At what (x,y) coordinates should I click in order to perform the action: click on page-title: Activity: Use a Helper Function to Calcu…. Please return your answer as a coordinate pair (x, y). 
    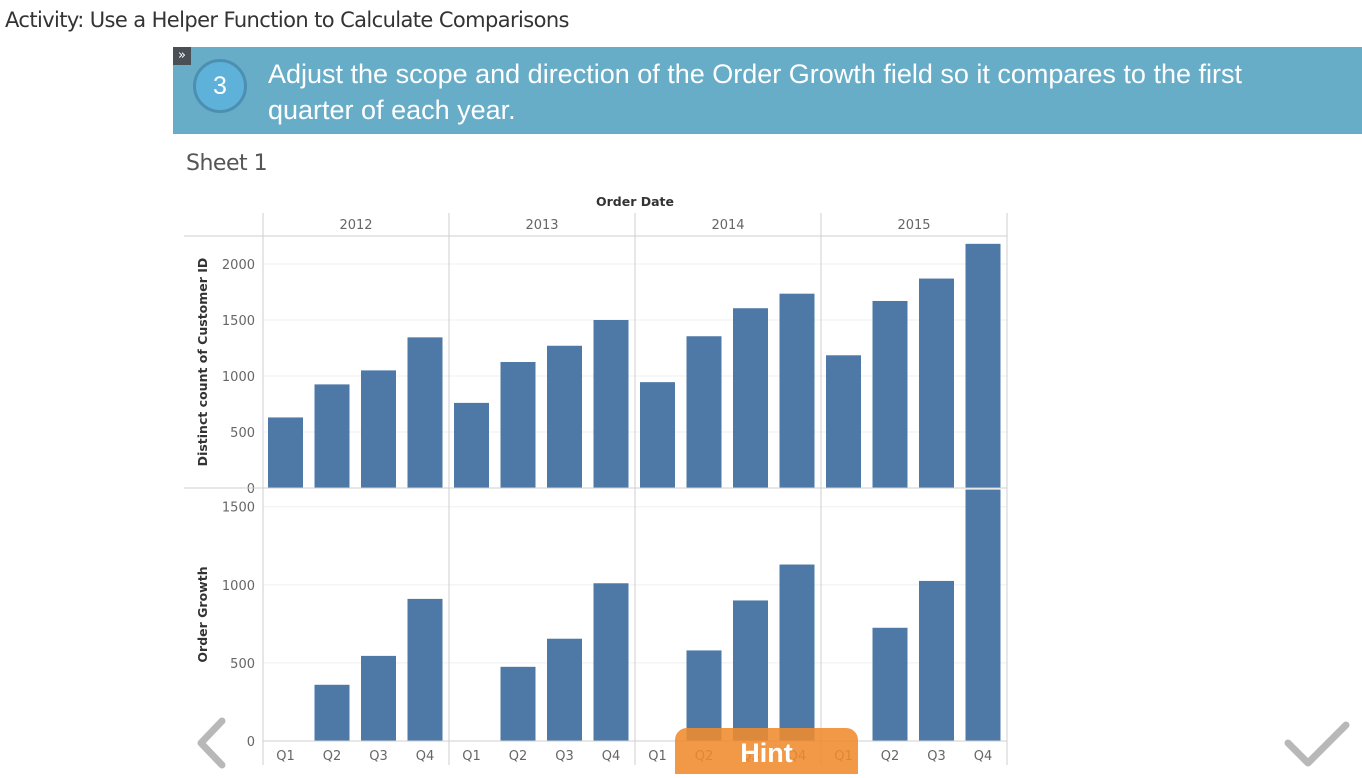
    Looking at the image, I should click on (287, 20).